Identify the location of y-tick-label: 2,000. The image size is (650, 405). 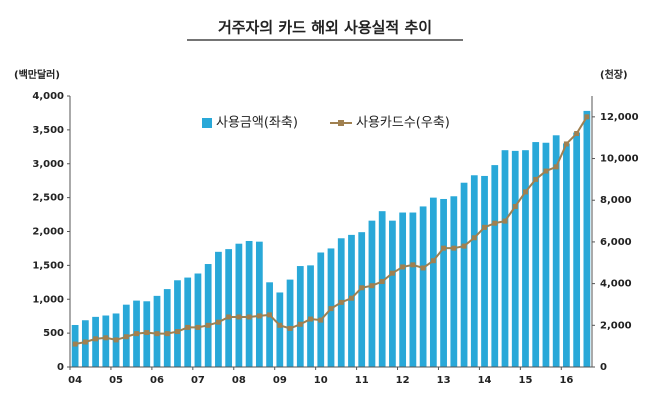
(48, 232).